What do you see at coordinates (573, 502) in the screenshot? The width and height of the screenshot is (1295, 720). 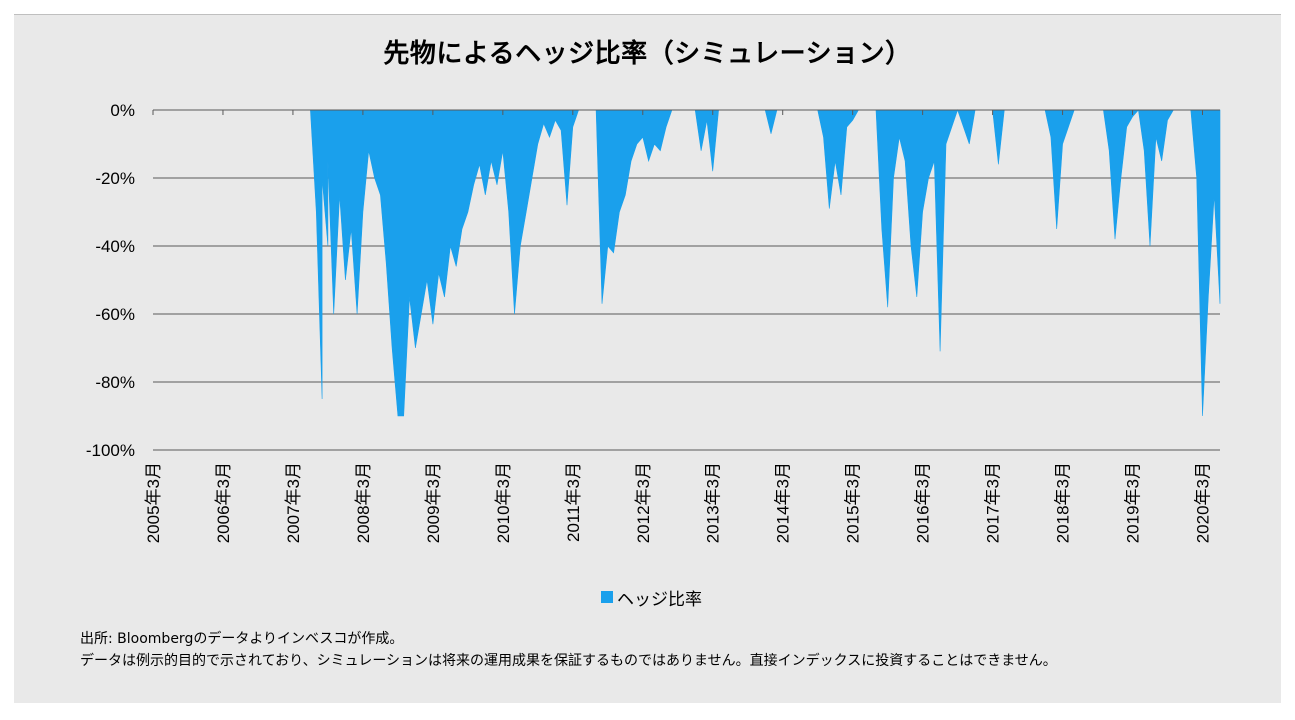 I see `x-tick-label: 2011年3月` at bounding box center [573, 502].